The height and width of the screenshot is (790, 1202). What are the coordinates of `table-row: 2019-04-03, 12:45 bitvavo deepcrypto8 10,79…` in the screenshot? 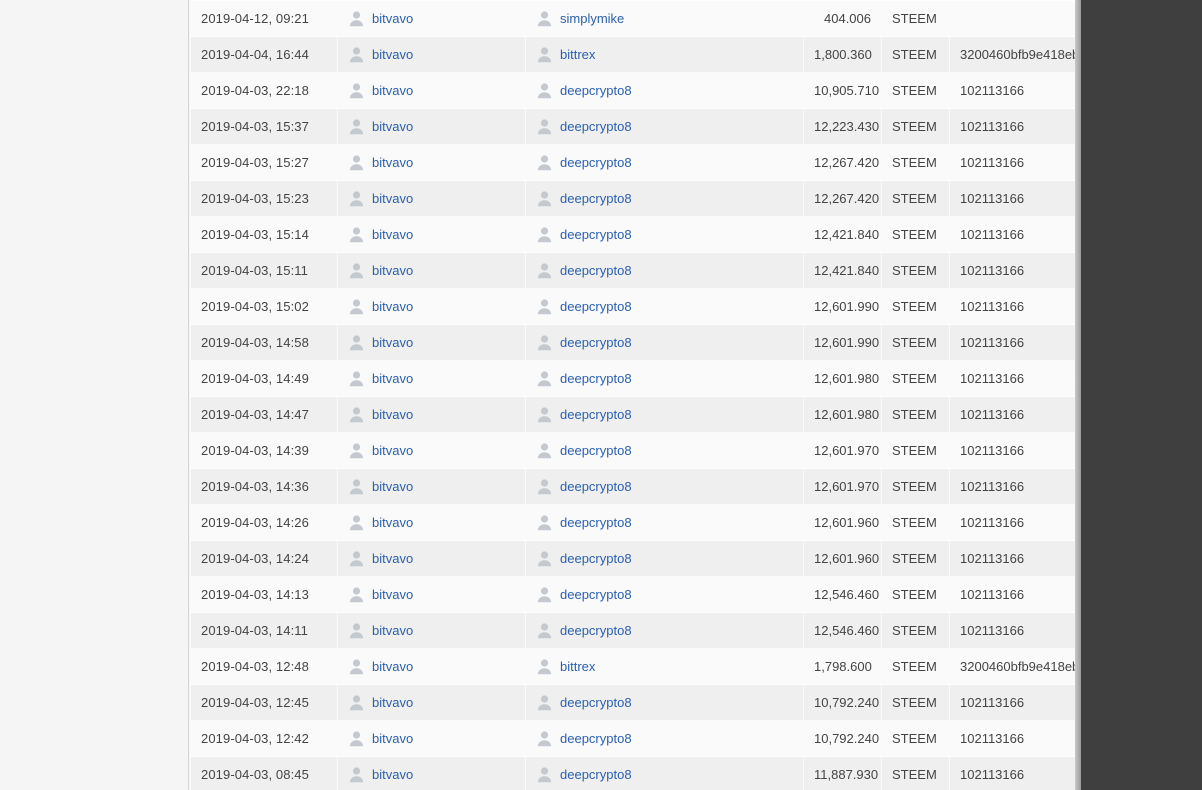 It's located at (632, 702).